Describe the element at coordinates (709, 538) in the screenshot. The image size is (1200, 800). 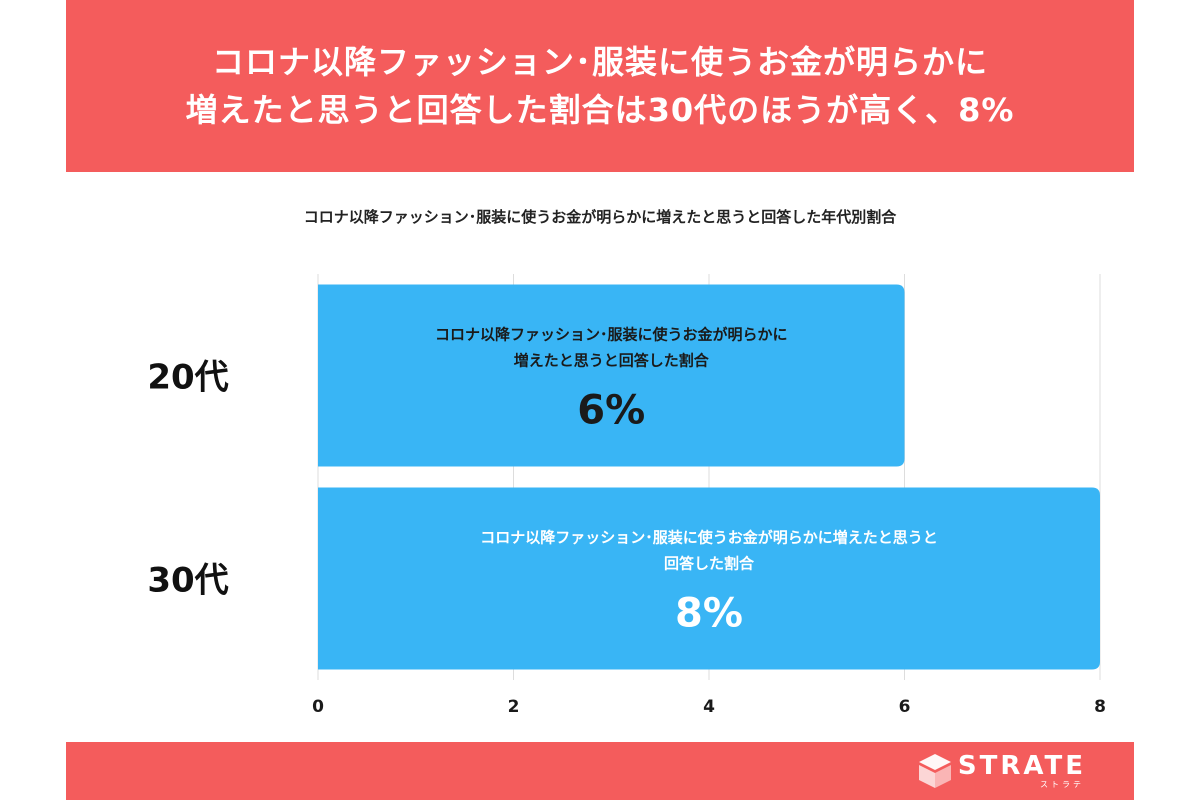
I see `bar-label-1-line-0: コロナ以降ファッション･服装に使うお金が明らかに増えたと思うと` at that location.